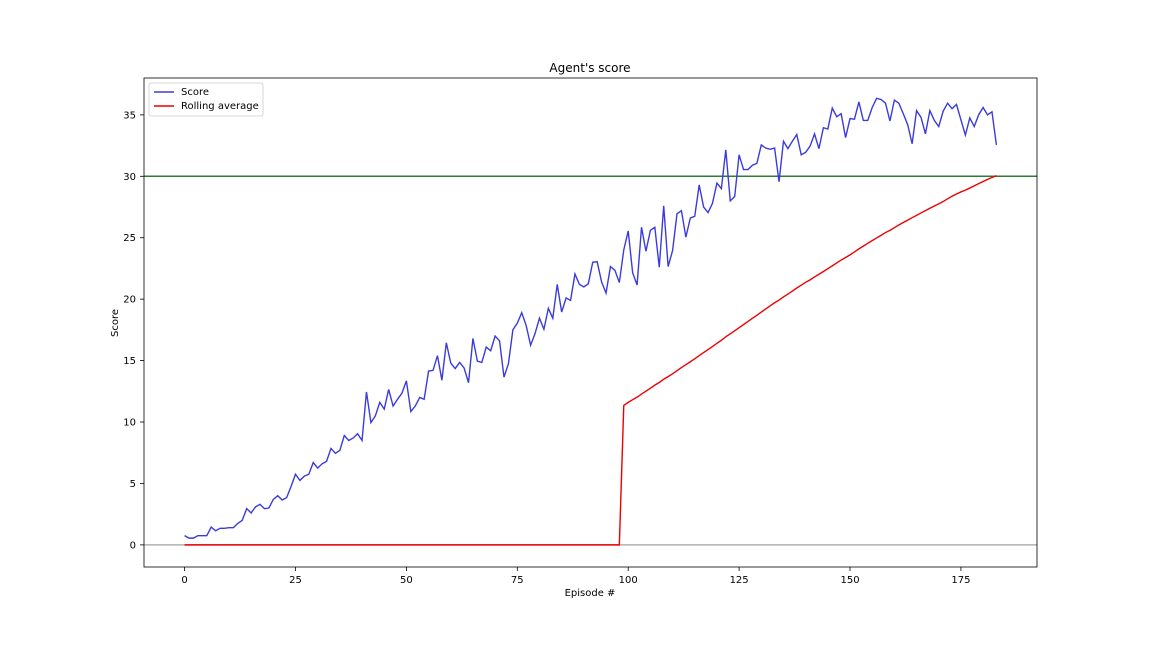 This screenshot has width=1152, height=648. What do you see at coordinates (628, 580) in the screenshot?
I see `x-tick-label: 100` at bounding box center [628, 580].